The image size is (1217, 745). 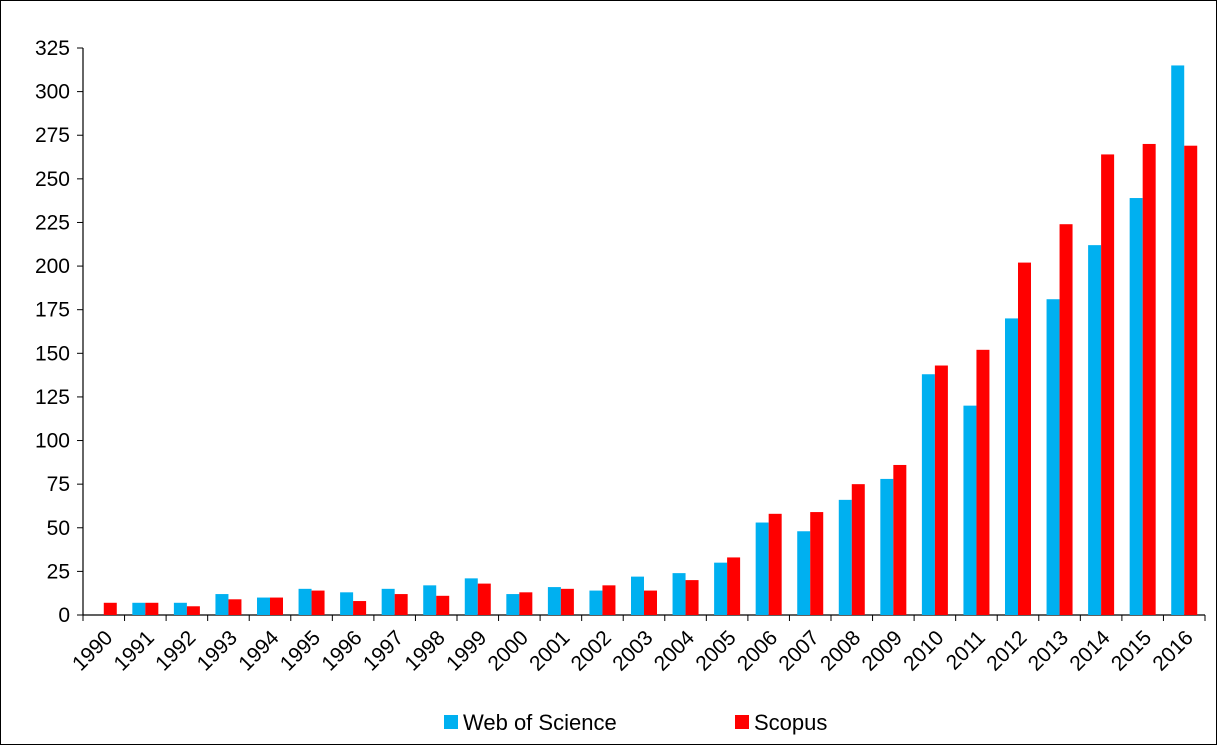 What do you see at coordinates (900, 539) in the screenshot?
I see `bar-scopus-2009` at bounding box center [900, 539].